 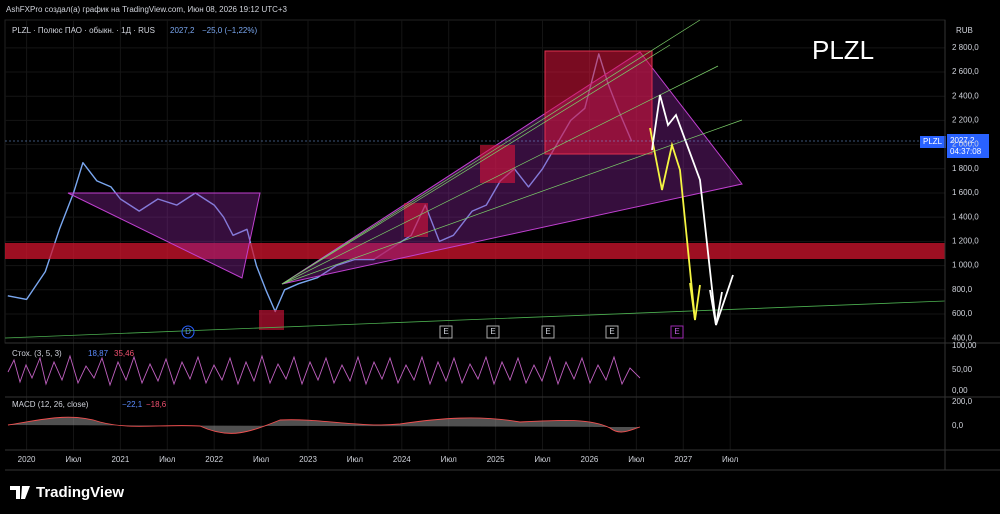 I want to click on macd-line, so click(x=324, y=425).